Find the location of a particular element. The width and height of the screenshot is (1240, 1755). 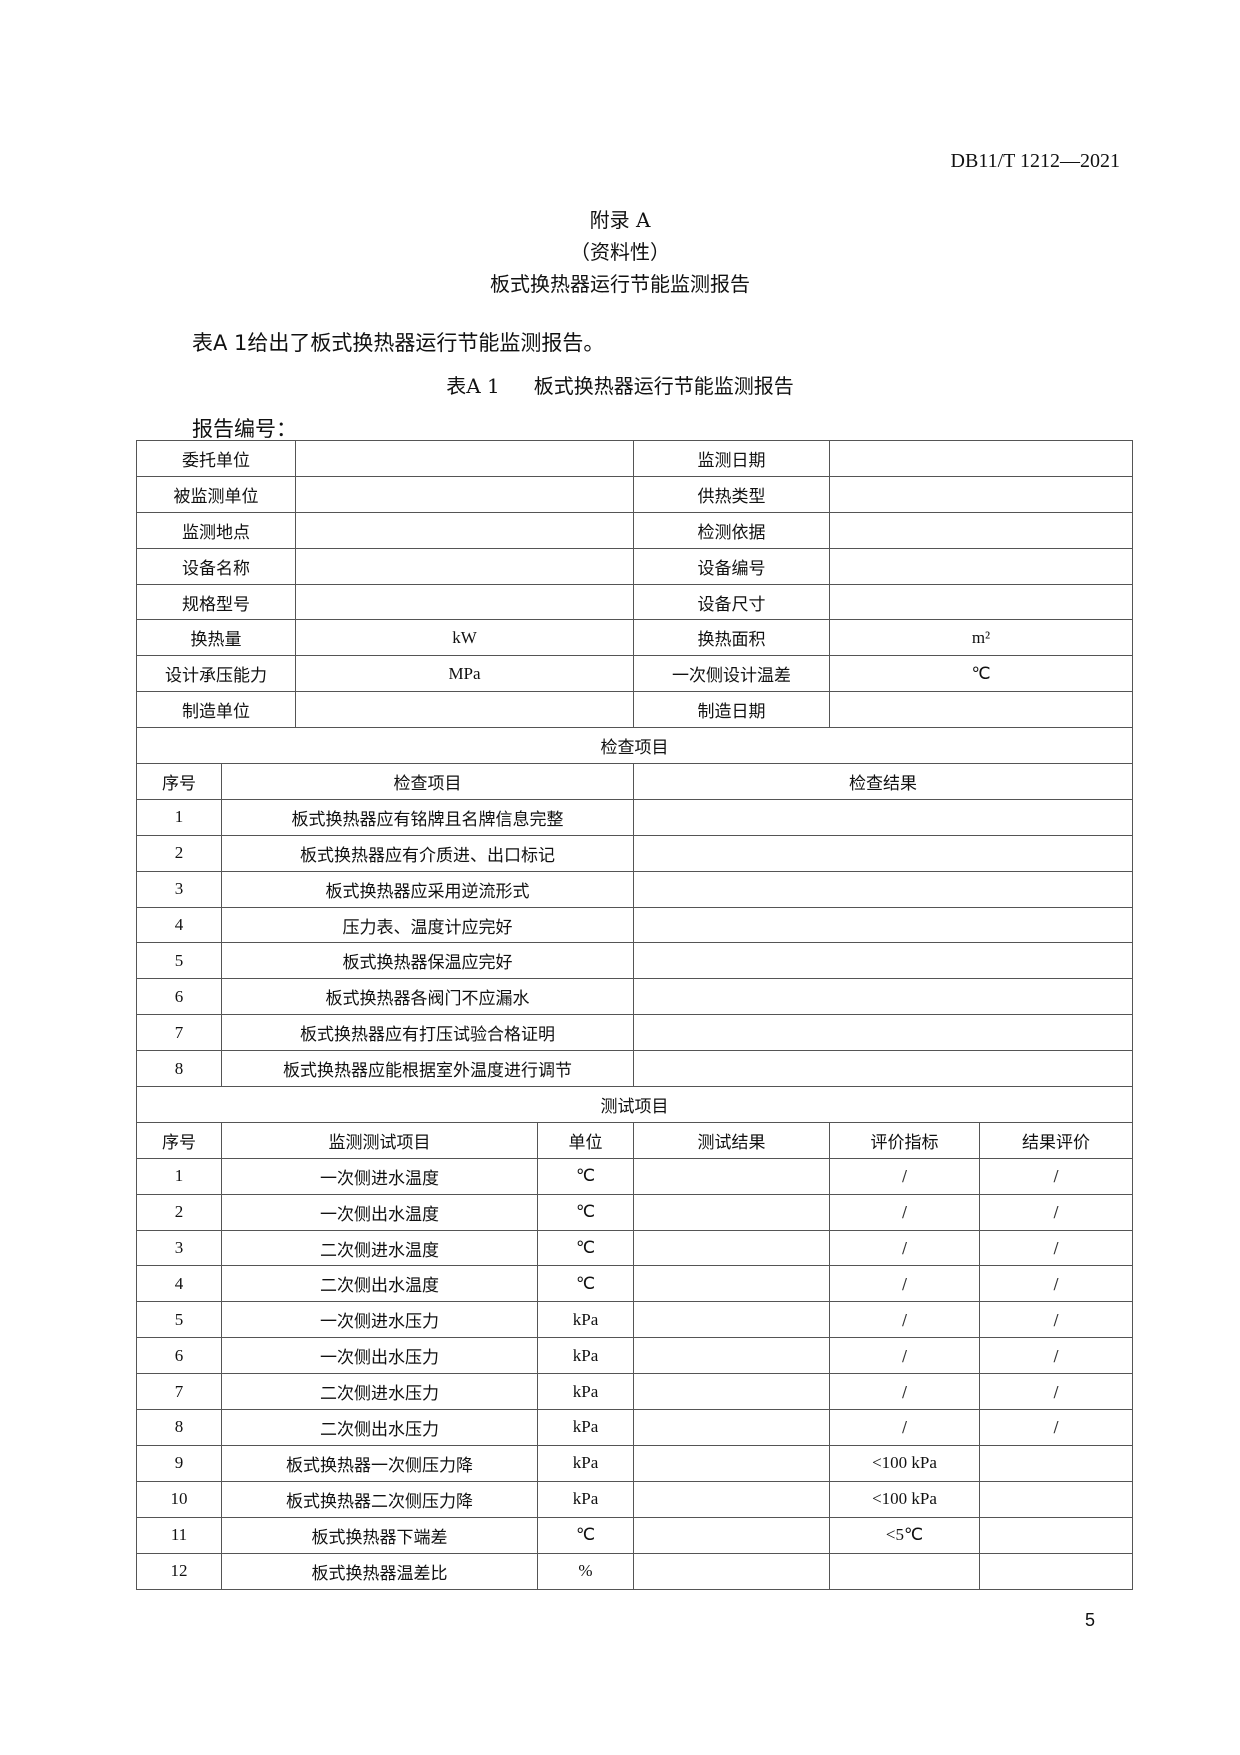

row-no: 5 is located at coordinates (179, 961).